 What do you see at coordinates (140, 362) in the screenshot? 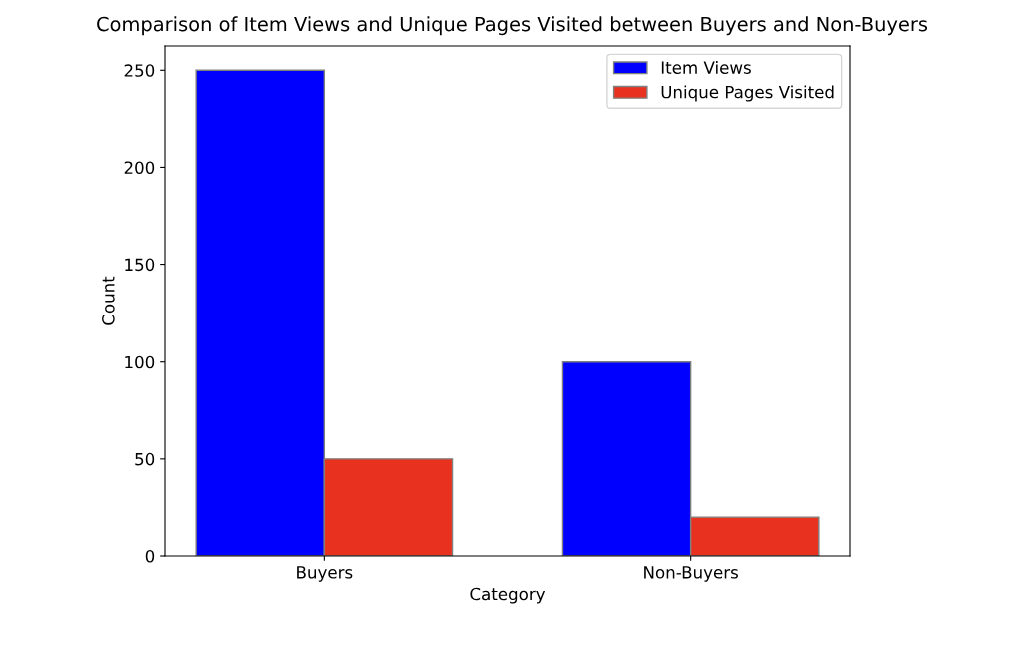
I see `y-tick-label: 100` at bounding box center [140, 362].